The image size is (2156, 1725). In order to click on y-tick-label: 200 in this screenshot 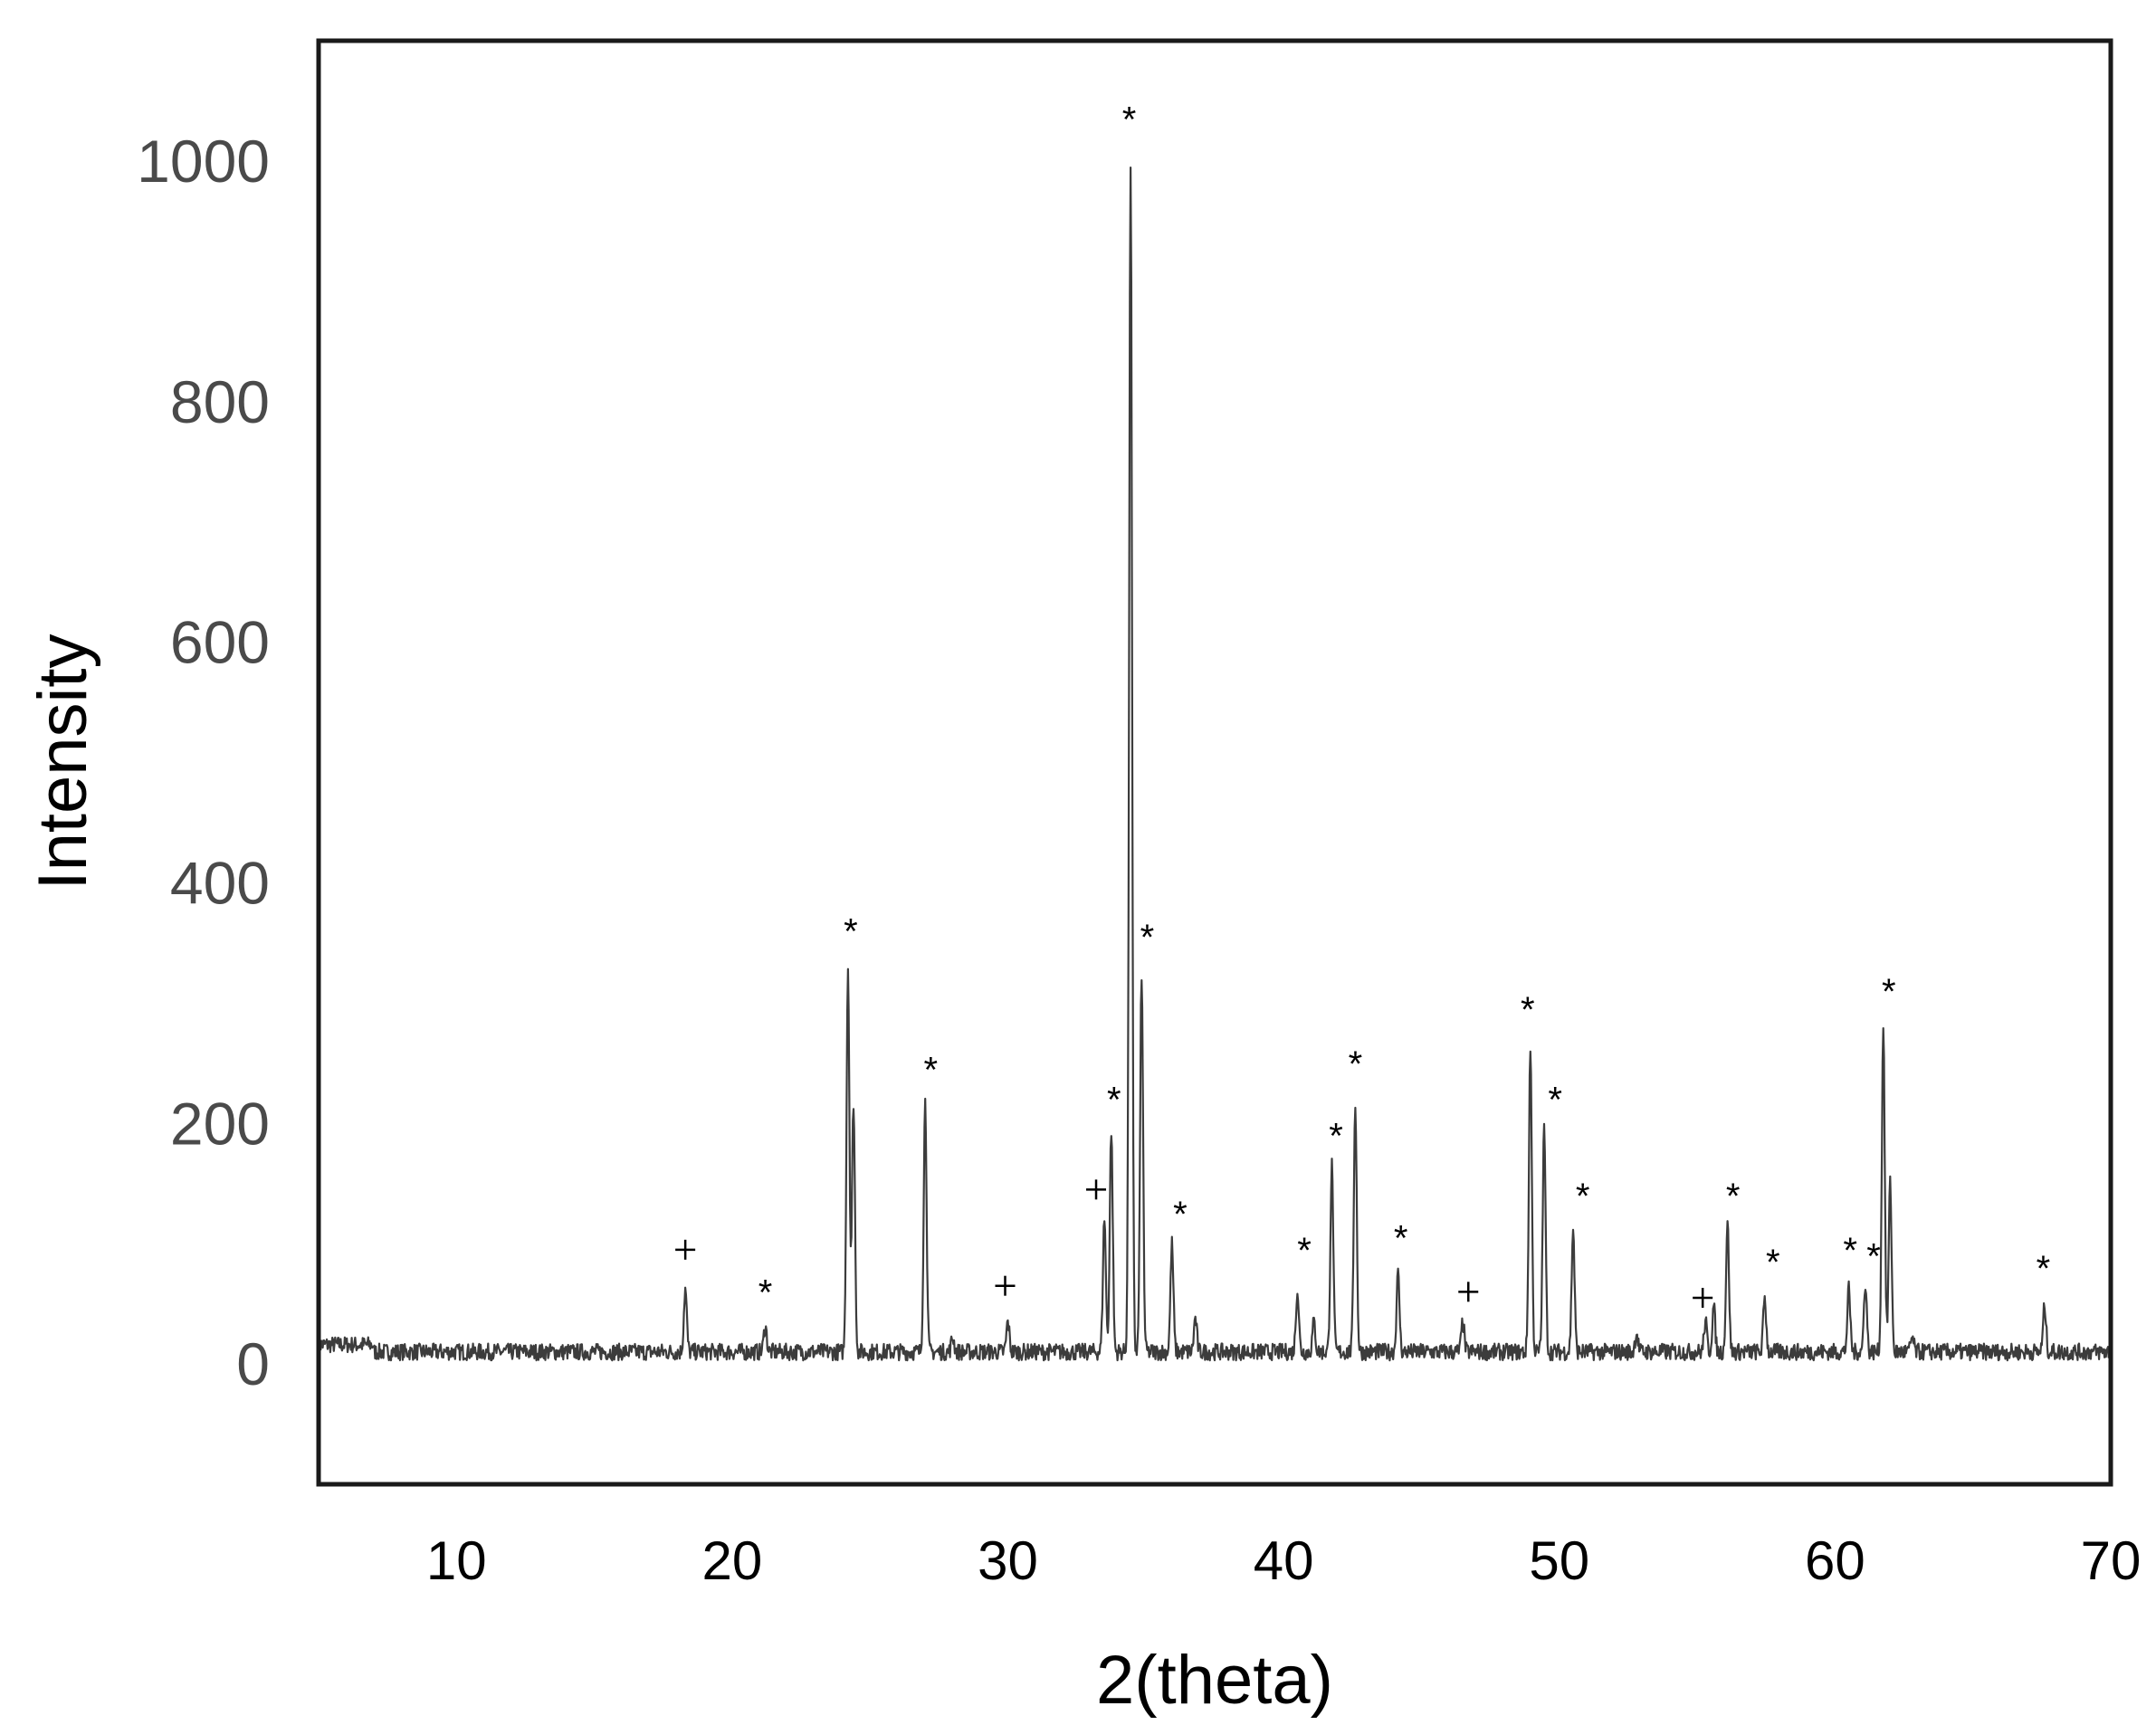, I will do `click(220, 1123)`.